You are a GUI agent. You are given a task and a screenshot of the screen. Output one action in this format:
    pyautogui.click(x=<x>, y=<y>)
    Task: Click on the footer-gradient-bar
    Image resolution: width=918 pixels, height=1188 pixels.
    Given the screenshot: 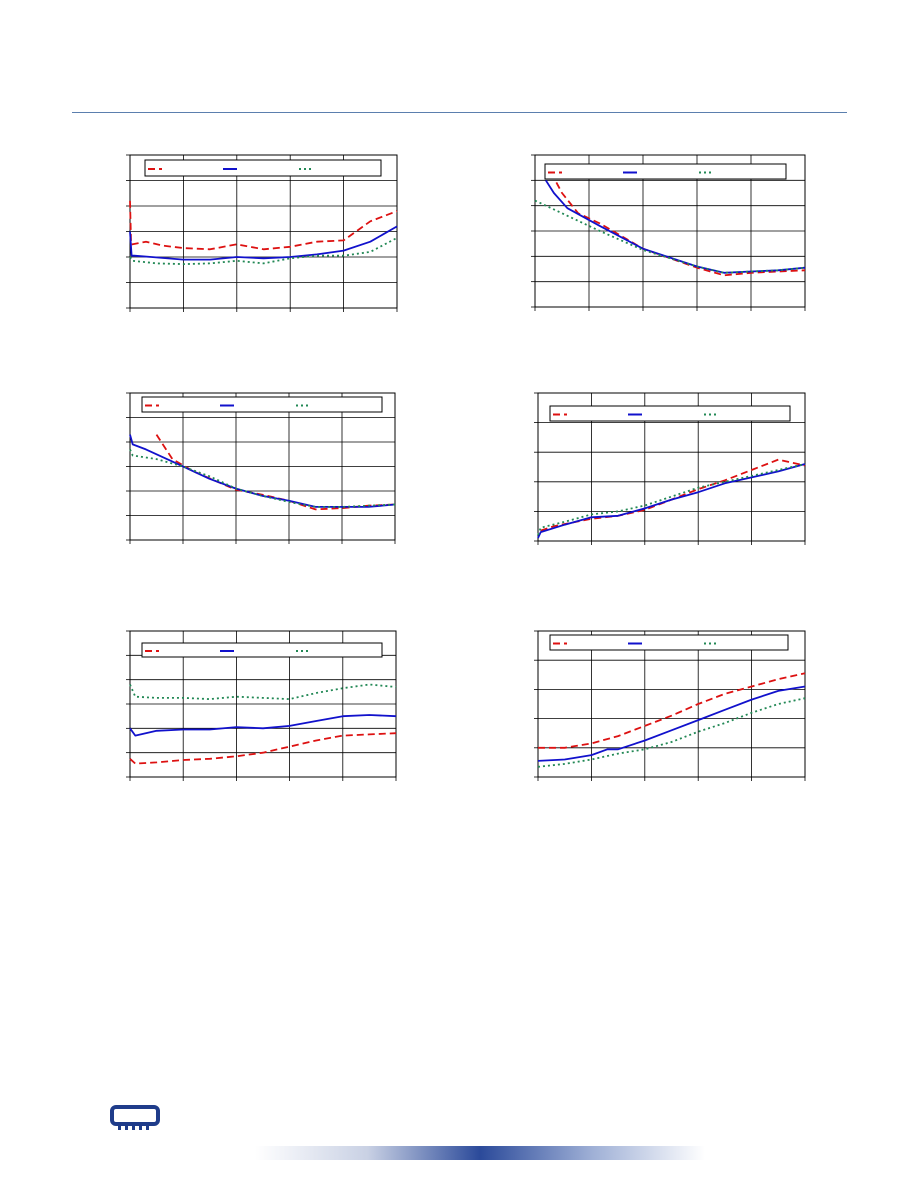 What is the action you would take?
    pyautogui.click(x=480, y=1153)
    